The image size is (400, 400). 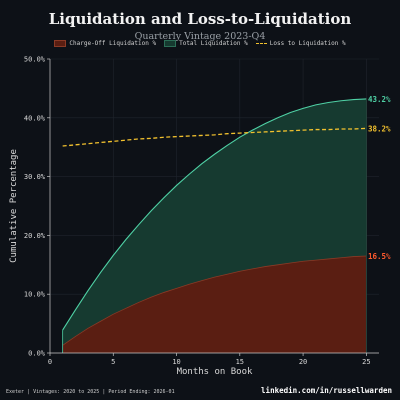 I want to click on legend-item-total: Total Liquidation %, so click(x=206, y=43).